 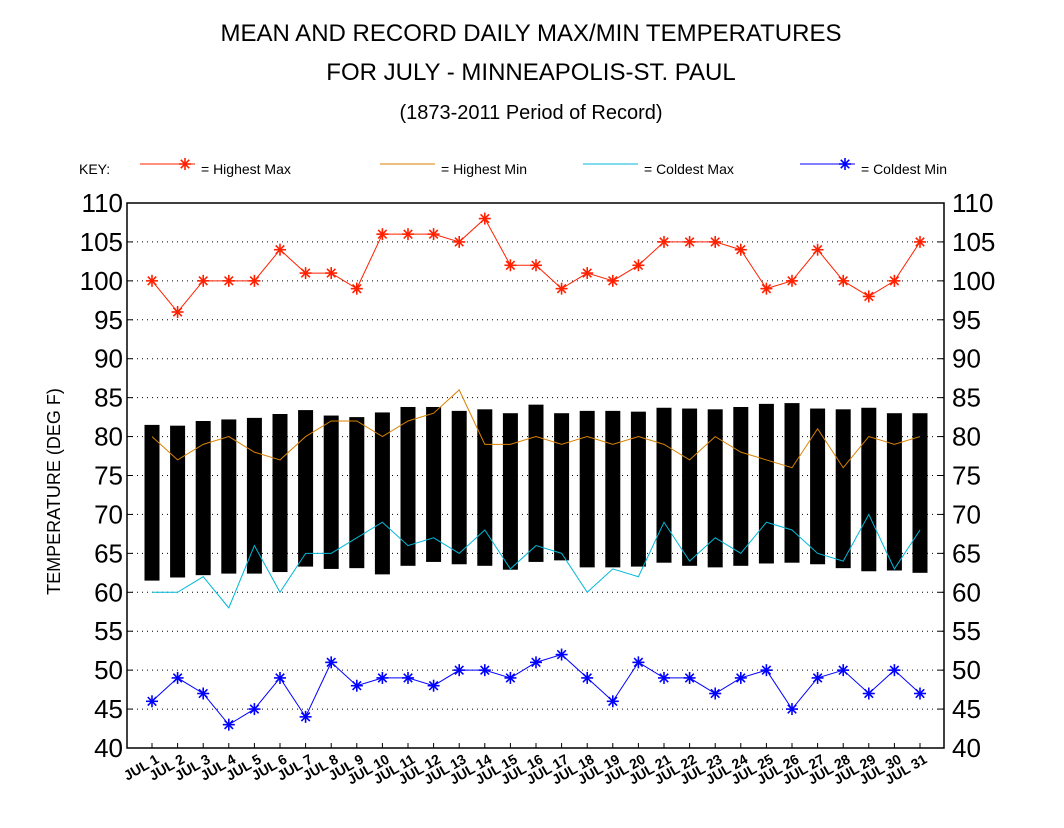 I want to click on key-label: KEY:, so click(x=94, y=169).